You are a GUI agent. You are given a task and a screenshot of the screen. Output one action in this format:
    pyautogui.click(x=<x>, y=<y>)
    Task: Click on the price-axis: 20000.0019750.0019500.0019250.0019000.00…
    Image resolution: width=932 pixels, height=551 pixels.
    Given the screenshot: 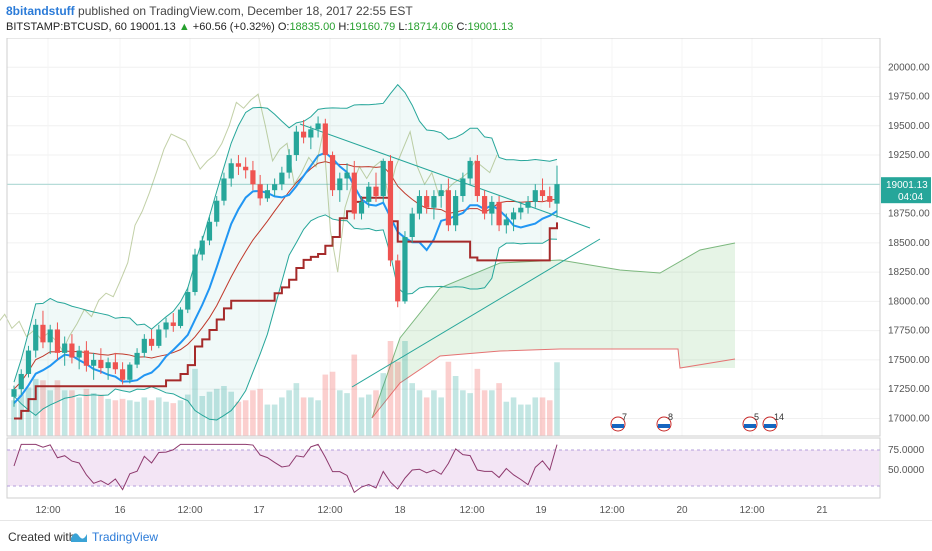 What is the action you would take?
    pyautogui.click(x=906, y=243)
    